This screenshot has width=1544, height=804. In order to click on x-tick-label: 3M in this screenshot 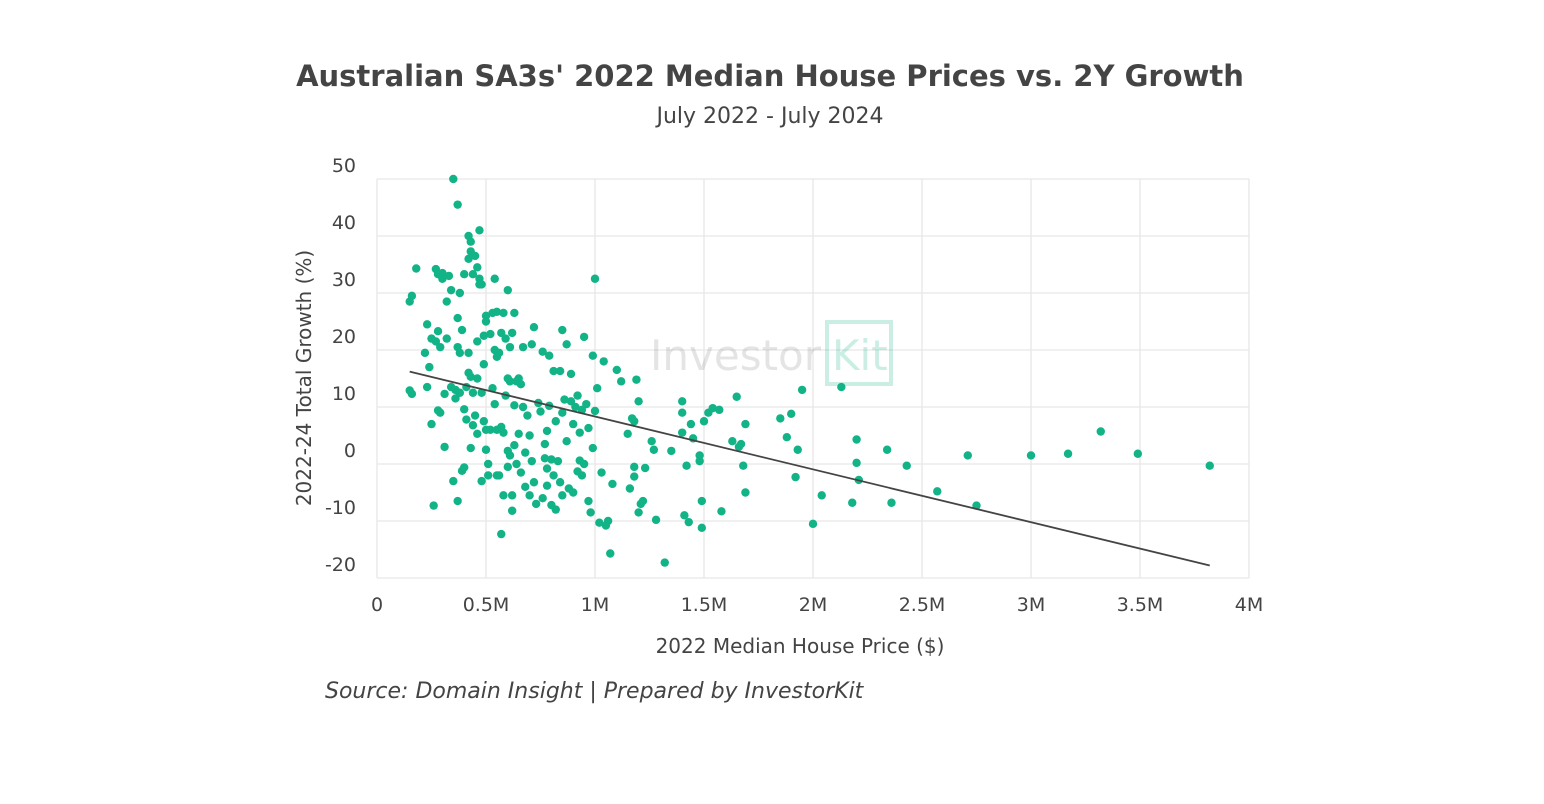, I will do `click(1031, 605)`.